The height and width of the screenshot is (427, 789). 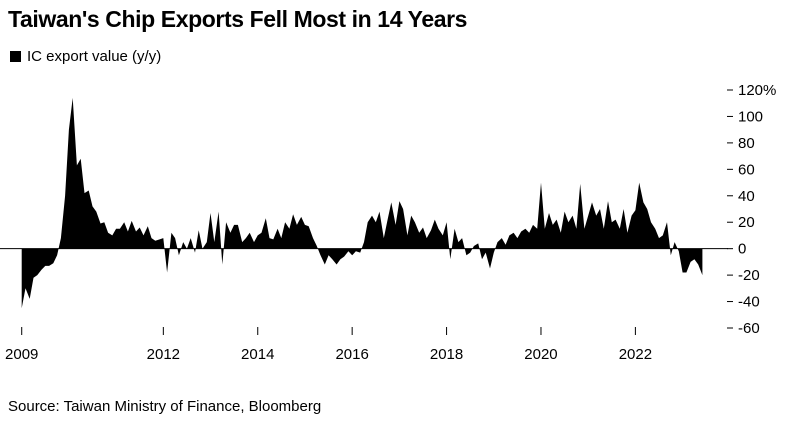 What do you see at coordinates (746, 169) in the screenshot?
I see `y-tick-label: 60` at bounding box center [746, 169].